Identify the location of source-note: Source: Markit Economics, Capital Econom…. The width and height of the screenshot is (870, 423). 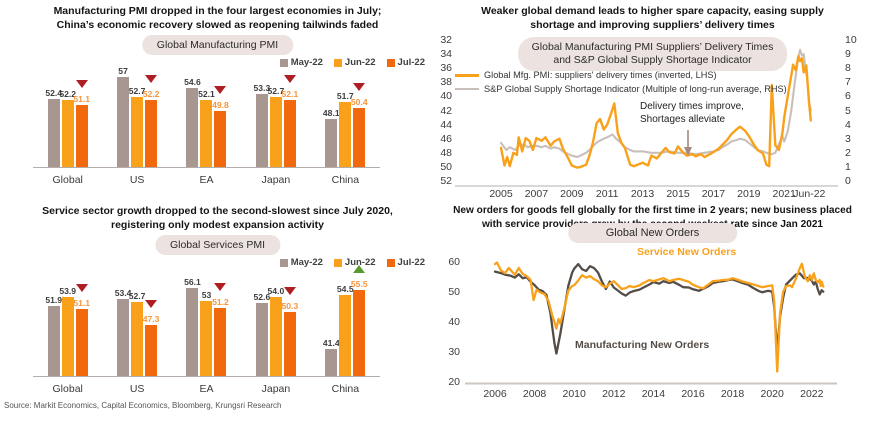
(143, 405).